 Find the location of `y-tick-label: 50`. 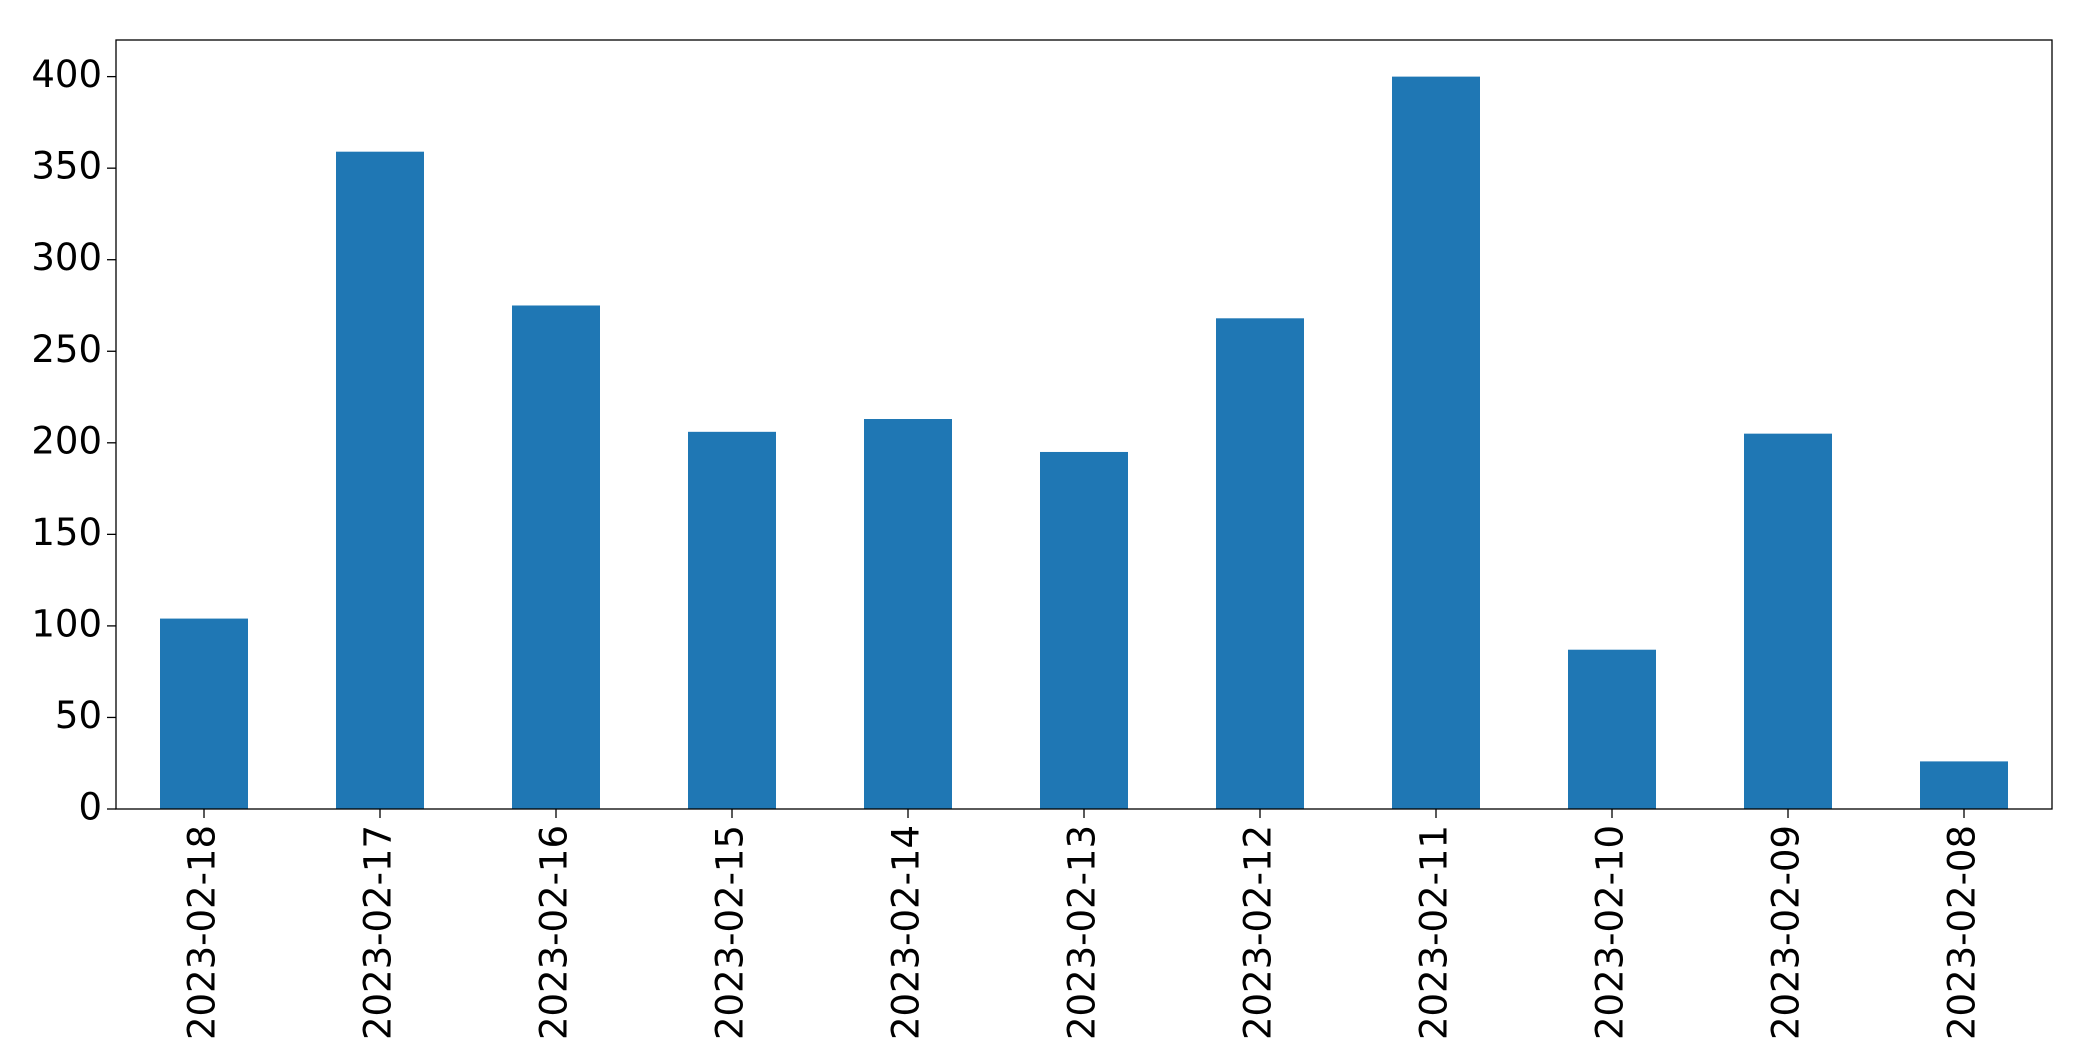

y-tick-label: 50 is located at coordinates (78, 715).